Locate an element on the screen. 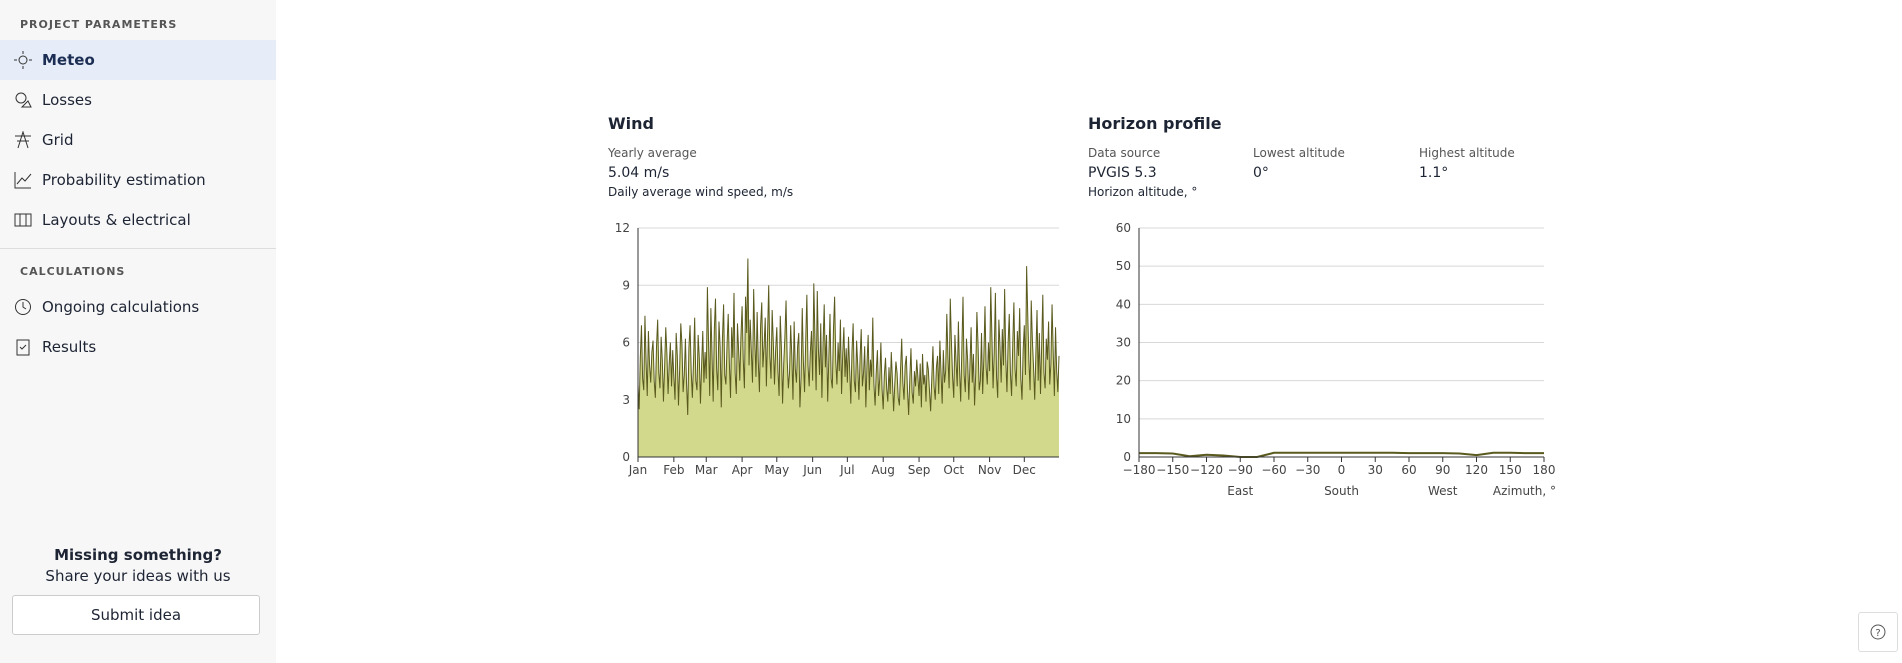 Image resolution: width=1902 pixels, height=663 pixels. section-title: CALCULATIONS is located at coordinates (73, 271).